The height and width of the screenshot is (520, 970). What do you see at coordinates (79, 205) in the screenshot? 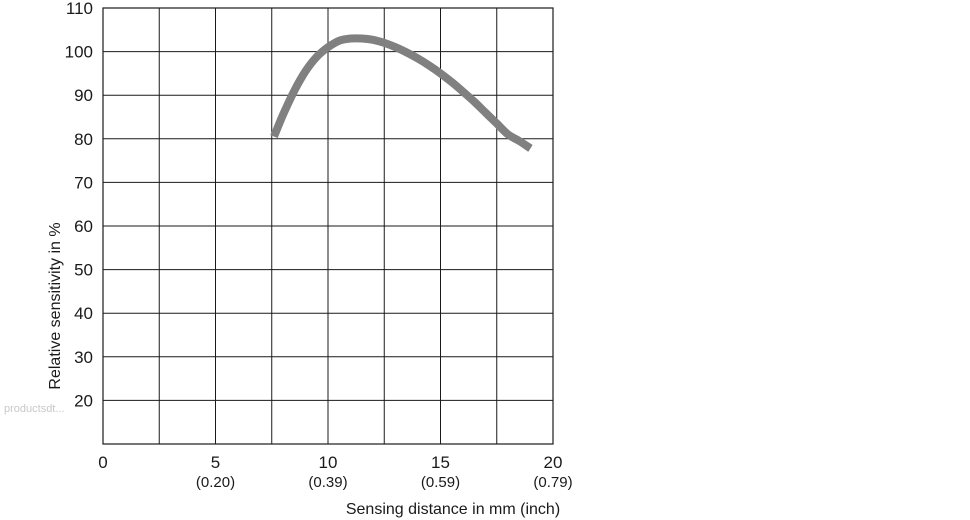
I see `y-axis-ticks: 110 100 90 80 70 60 50 40 30 20` at bounding box center [79, 205].